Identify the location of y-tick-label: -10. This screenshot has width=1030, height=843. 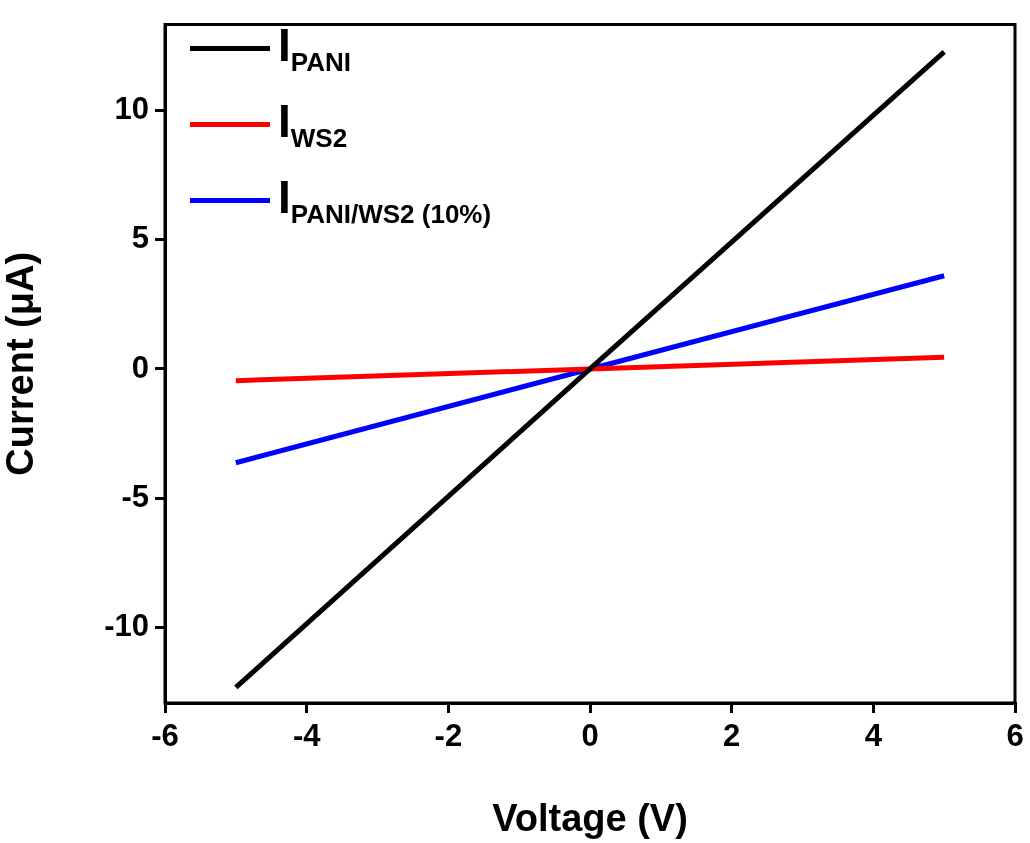
(126, 626).